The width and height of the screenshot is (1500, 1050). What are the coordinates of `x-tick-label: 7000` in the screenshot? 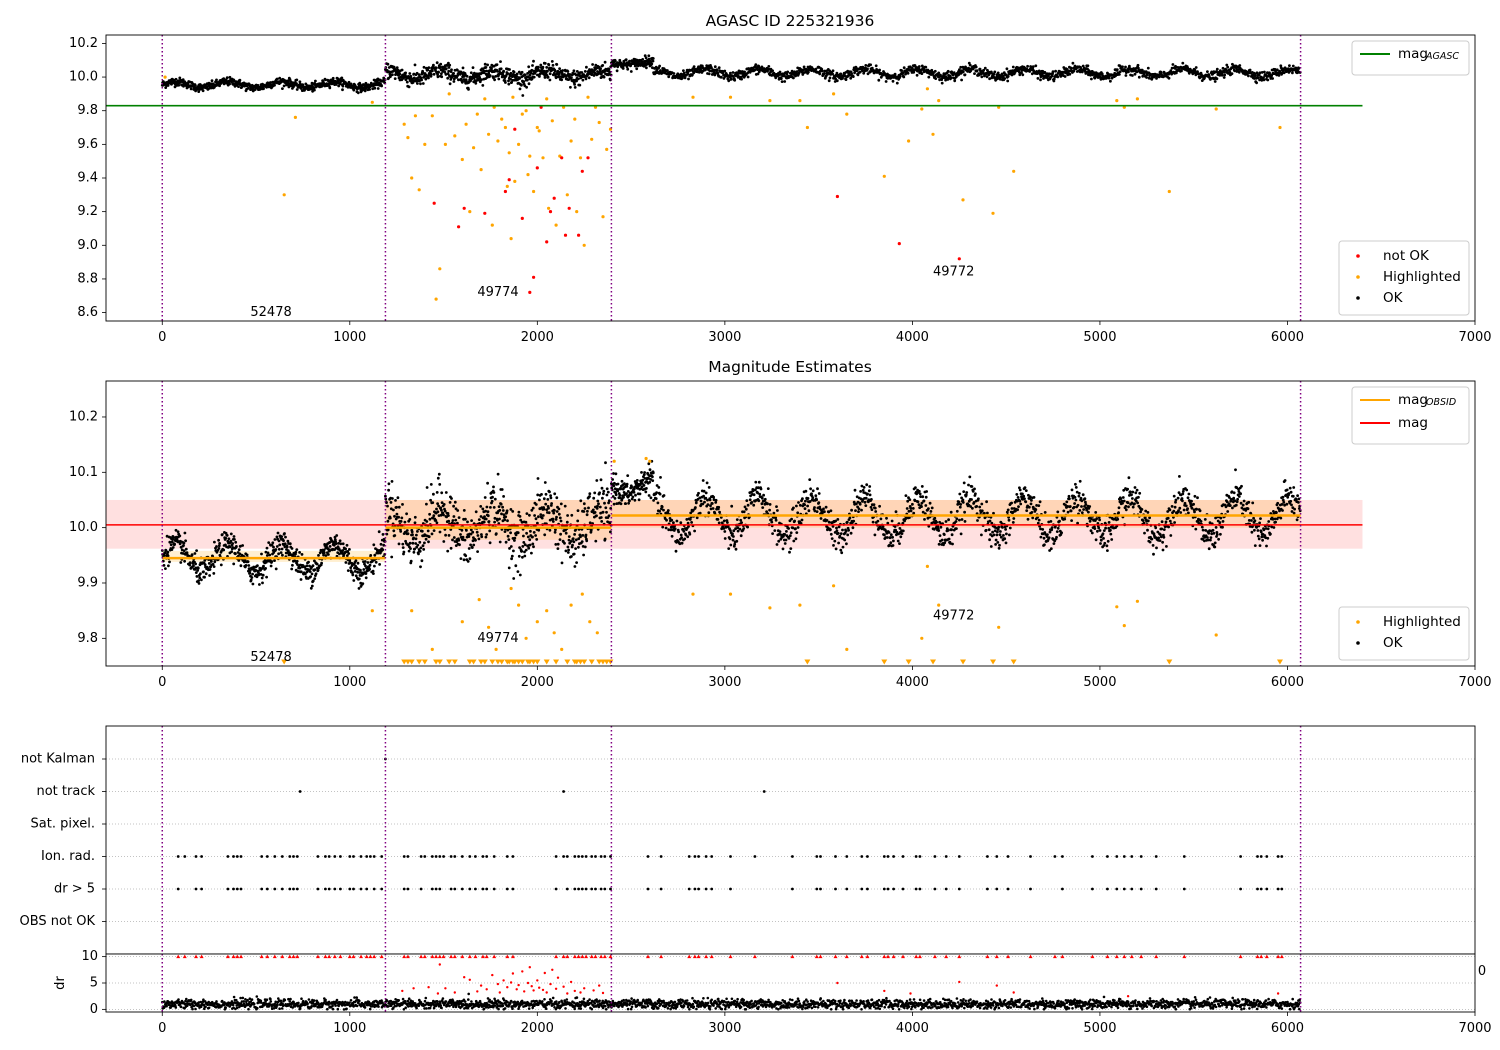 It's located at (1474, 337).